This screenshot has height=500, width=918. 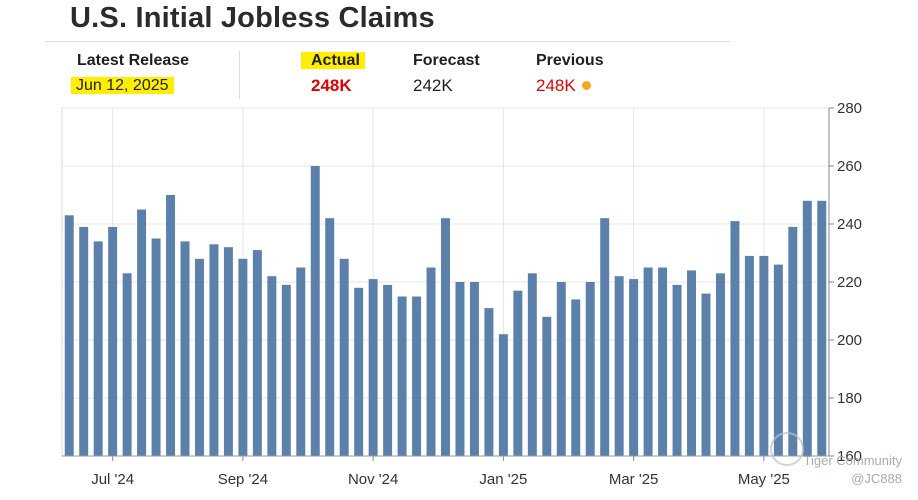 What do you see at coordinates (243, 479) in the screenshot?
I see `x-tick-label: Sep '24` at bounding box center [243, 479].